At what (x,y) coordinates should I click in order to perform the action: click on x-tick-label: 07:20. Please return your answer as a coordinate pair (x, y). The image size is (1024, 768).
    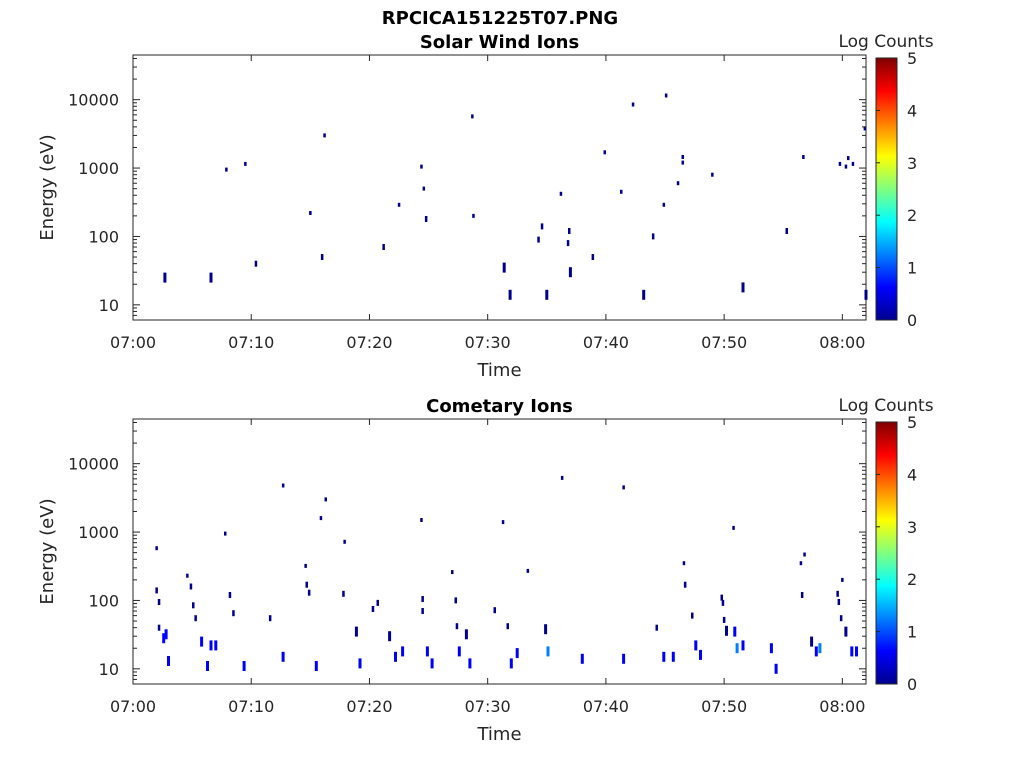
    Looking at the image, I should click on (369, 342).